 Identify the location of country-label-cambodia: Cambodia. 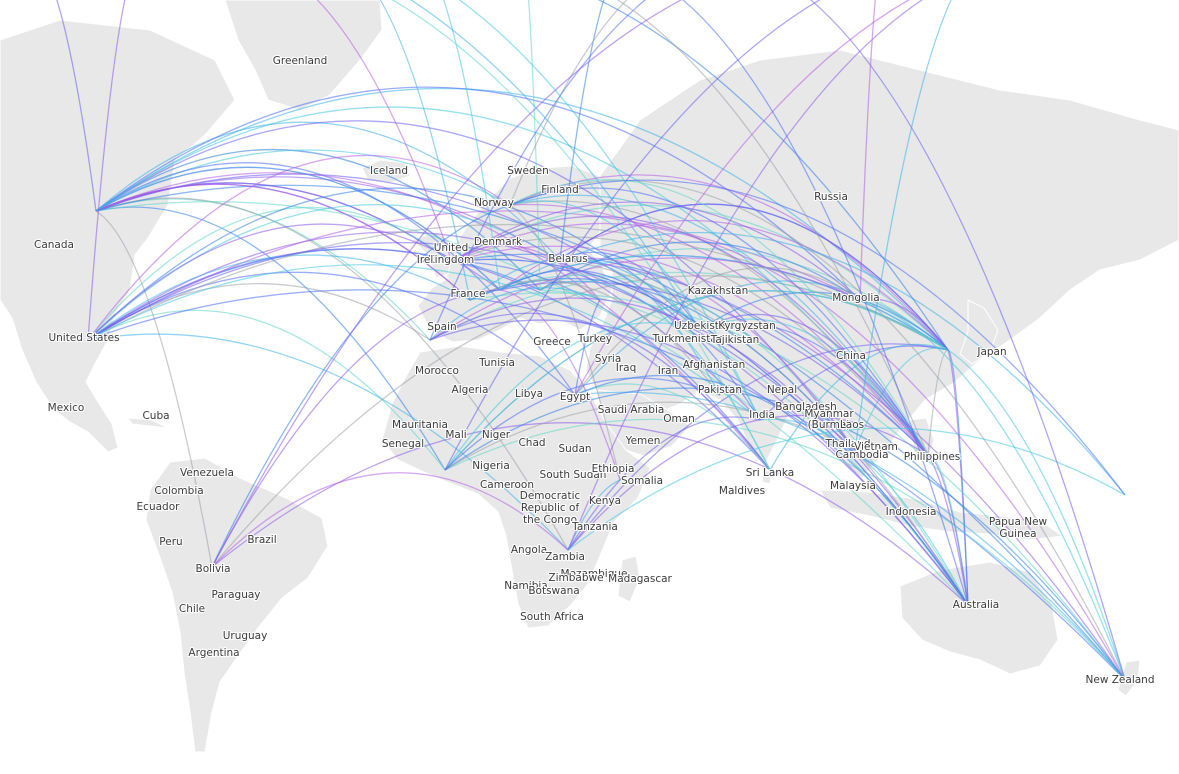
(861, 455).